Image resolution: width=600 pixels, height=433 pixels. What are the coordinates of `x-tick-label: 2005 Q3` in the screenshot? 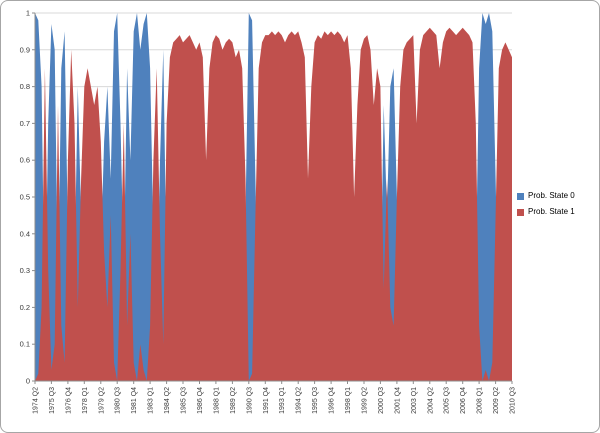 It's located at (447, 400).